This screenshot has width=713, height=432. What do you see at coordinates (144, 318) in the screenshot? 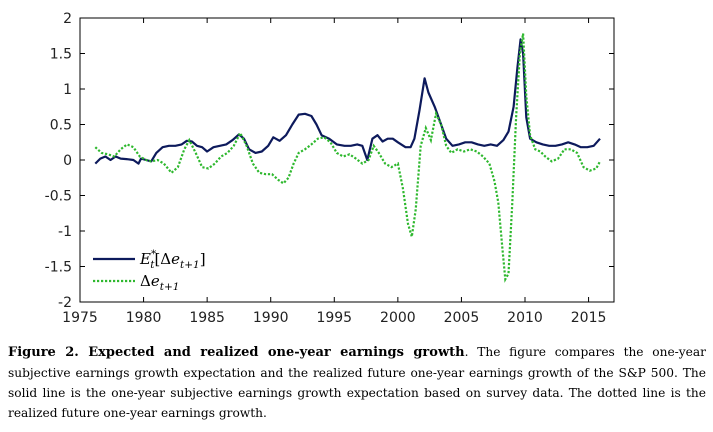
I see `x-tick-label: 1980` at bounding box center [144, 318].